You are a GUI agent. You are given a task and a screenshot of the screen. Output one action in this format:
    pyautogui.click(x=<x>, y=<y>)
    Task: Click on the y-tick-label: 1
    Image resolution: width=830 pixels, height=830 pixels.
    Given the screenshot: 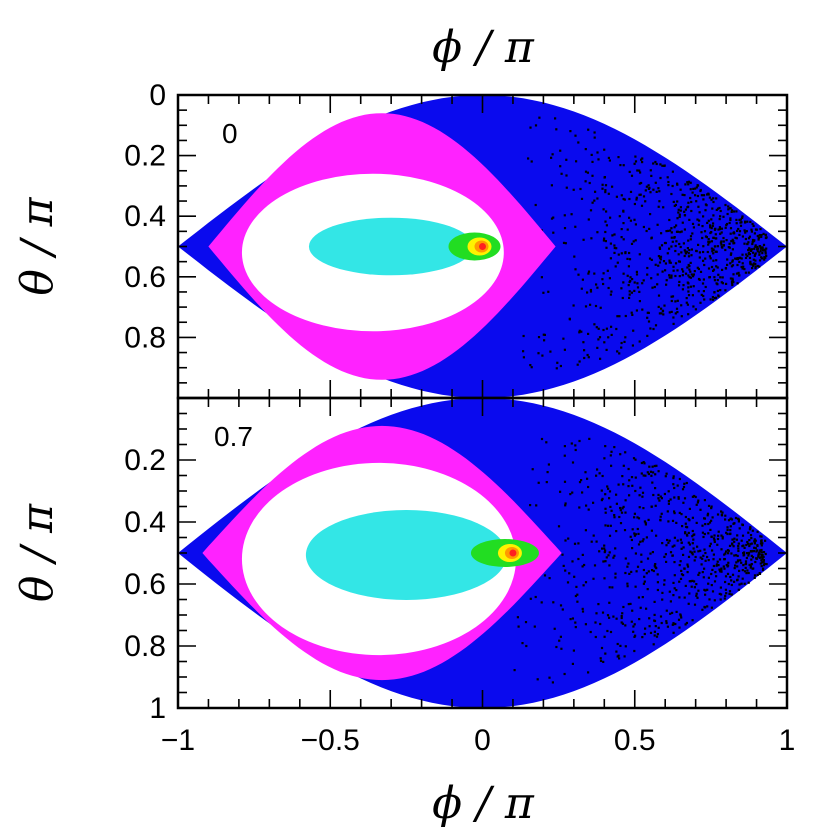 What is the action you would take?
    pyautogui.click(x=157, y=708)
    